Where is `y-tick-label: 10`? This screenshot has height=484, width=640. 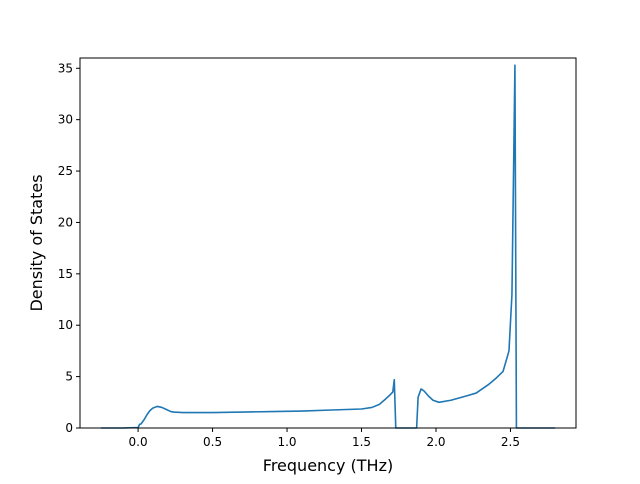
y-tick-label: 10 is located at coordinates (65, 325).